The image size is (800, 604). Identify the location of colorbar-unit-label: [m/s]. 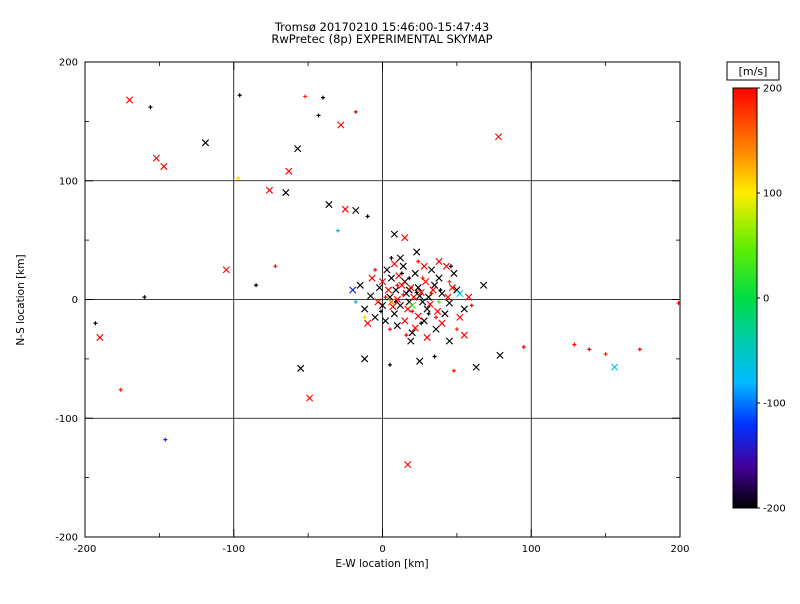
(753, 71).